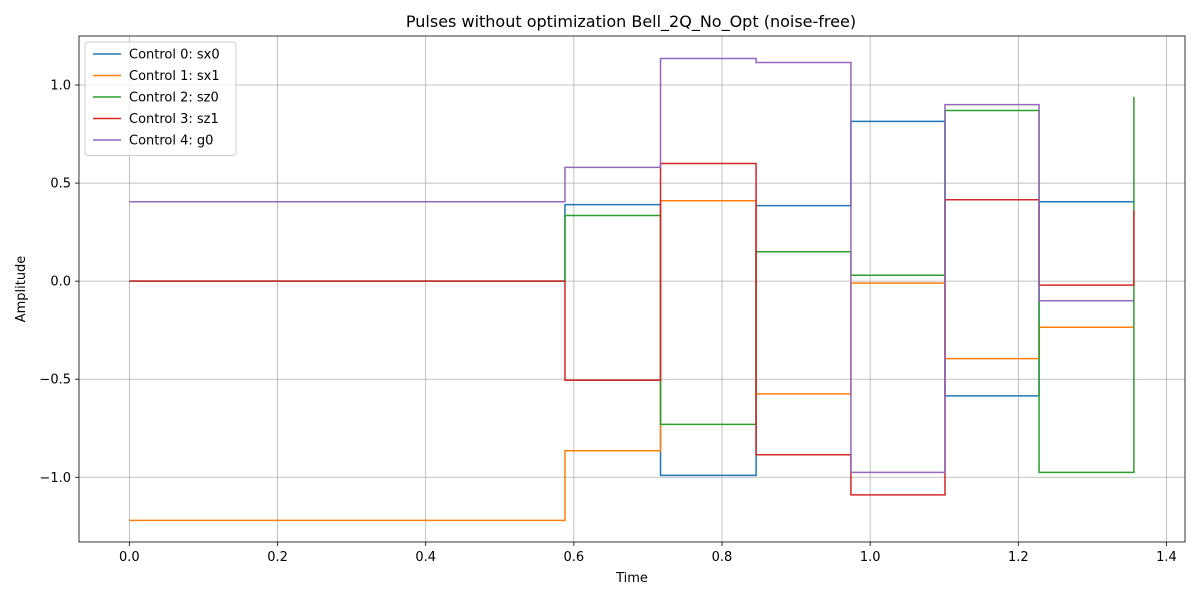  Describe the element at coordinates (277, 557) in the screenshot. I see `x-tick-label: 0.2` at that location.